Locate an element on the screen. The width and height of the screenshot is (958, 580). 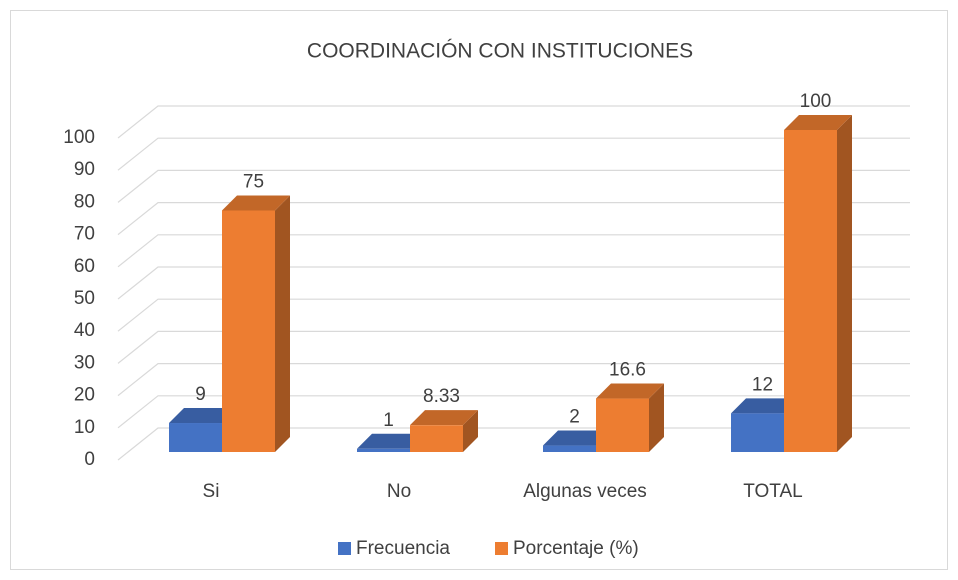
data-label: 1 is located at coordinates (388, 420).